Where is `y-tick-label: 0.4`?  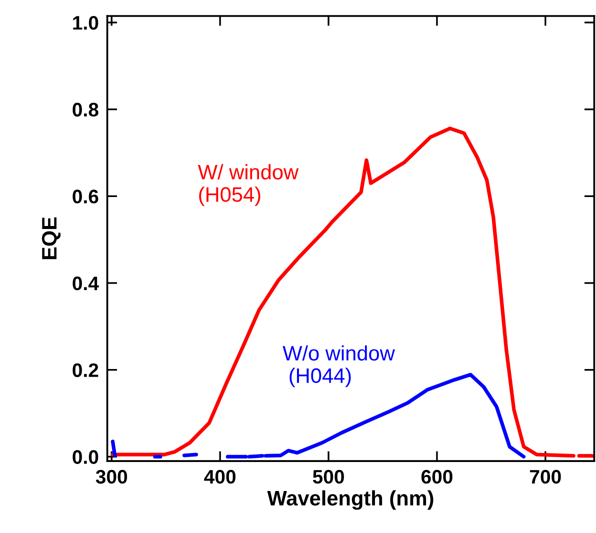
y-tick-label: 0.4 is located at coordinates (85, 283).